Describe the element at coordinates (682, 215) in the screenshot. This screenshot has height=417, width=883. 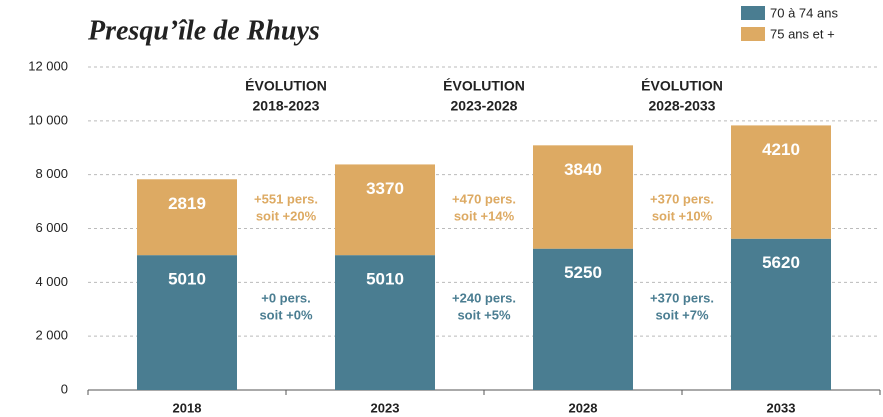
I see `annotation-change: soit +10%` at that location.